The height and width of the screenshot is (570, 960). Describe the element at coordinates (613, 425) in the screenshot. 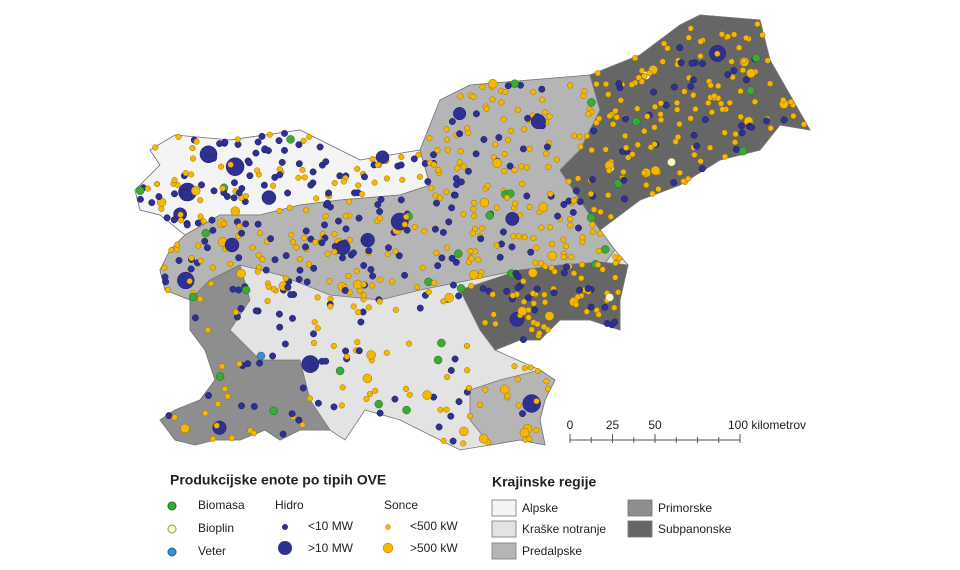

I see `scale-label: 25` at that location.